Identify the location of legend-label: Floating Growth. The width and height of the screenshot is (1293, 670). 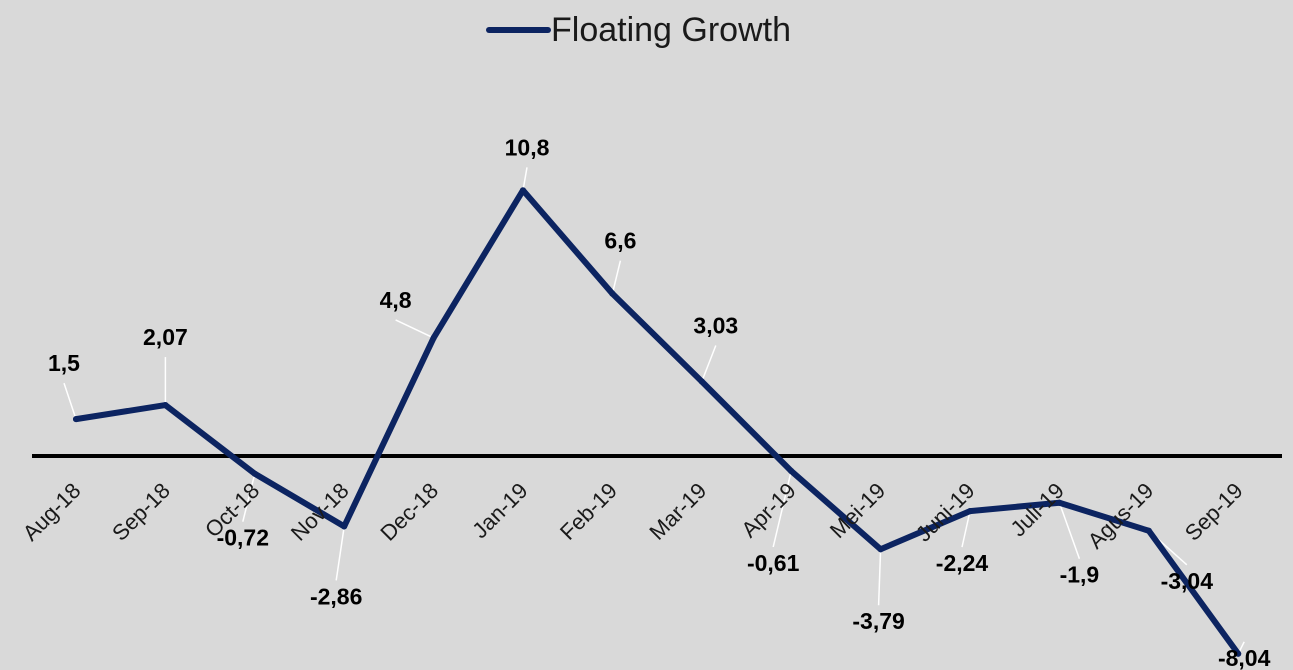
(671, 30).